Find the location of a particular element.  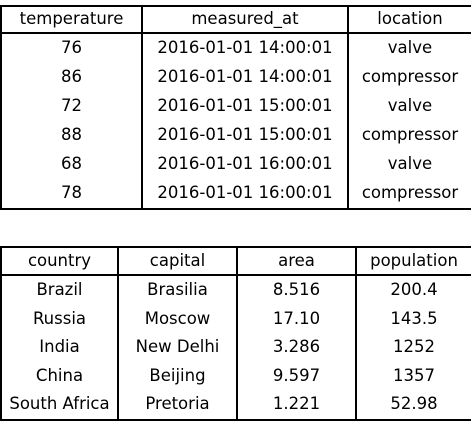

temperature-cell: 78 is located at coordinates (71, 194).